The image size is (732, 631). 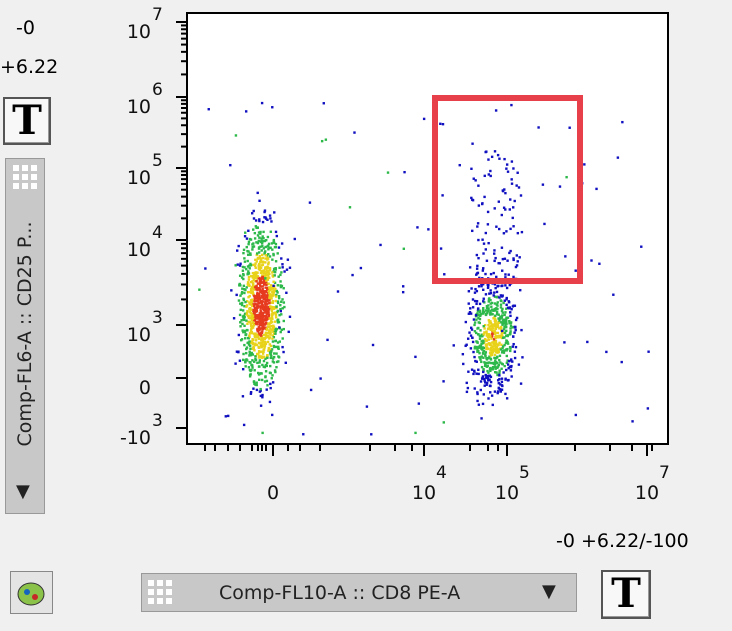 I want to click on y-tick-label: 10, so click(x=139, y=178).